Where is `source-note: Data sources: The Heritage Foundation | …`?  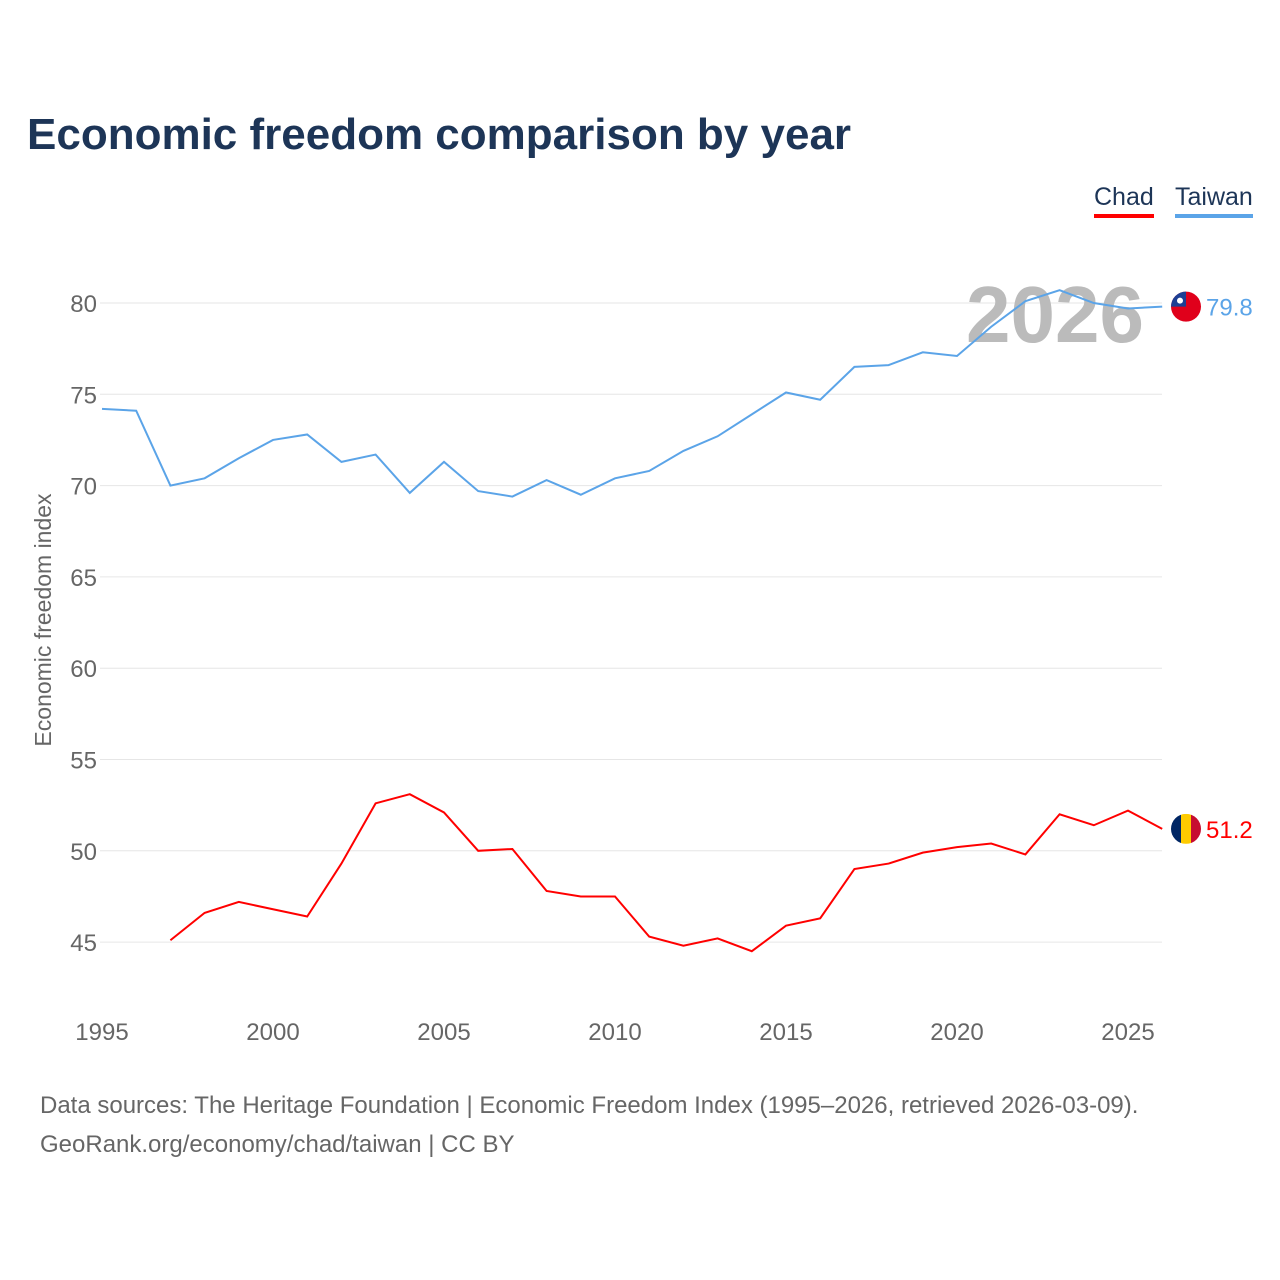
source-note: Data sources: The Heritage Foundation | … is located at coordinates (589, 1125).